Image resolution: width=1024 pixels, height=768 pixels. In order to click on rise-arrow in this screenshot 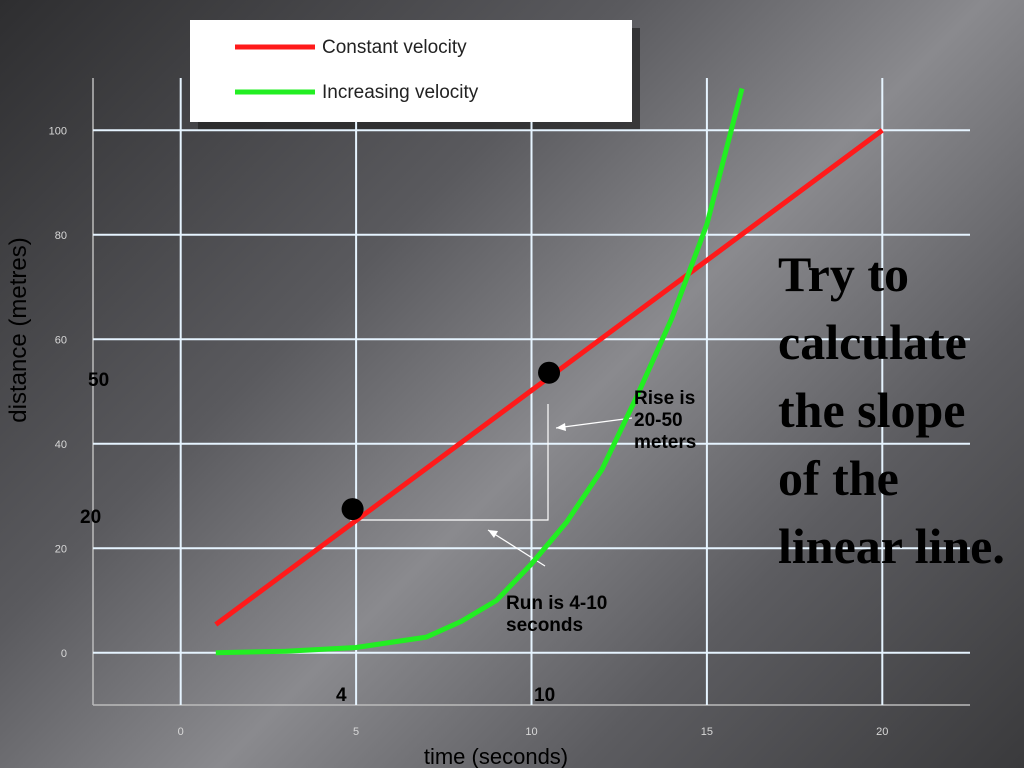, I will do `click(594, 423)`.